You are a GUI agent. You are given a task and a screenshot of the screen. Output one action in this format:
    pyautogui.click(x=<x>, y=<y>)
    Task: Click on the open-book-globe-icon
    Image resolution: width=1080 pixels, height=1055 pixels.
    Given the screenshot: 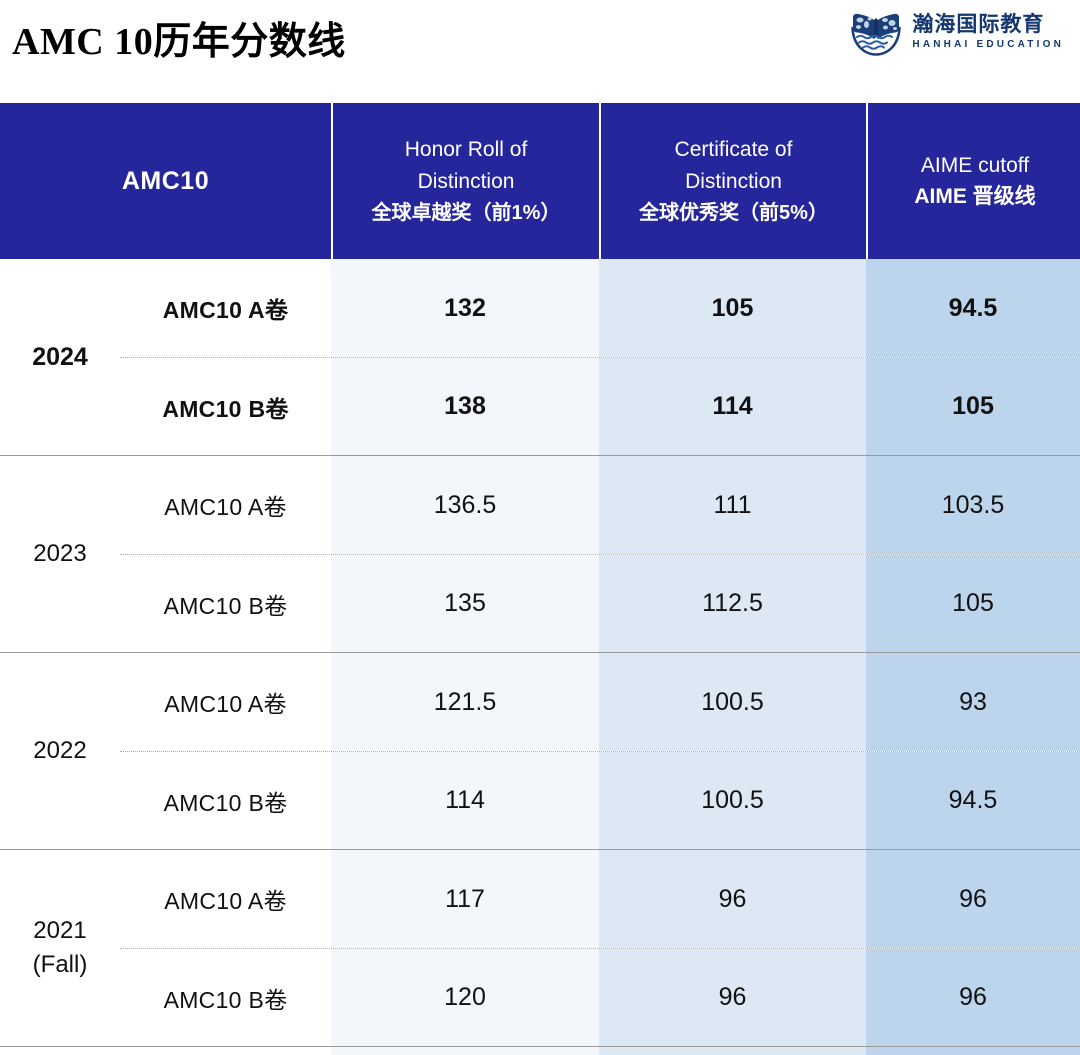 What is the action you would take?
    pyautogui.click(x=876, y=32)
    